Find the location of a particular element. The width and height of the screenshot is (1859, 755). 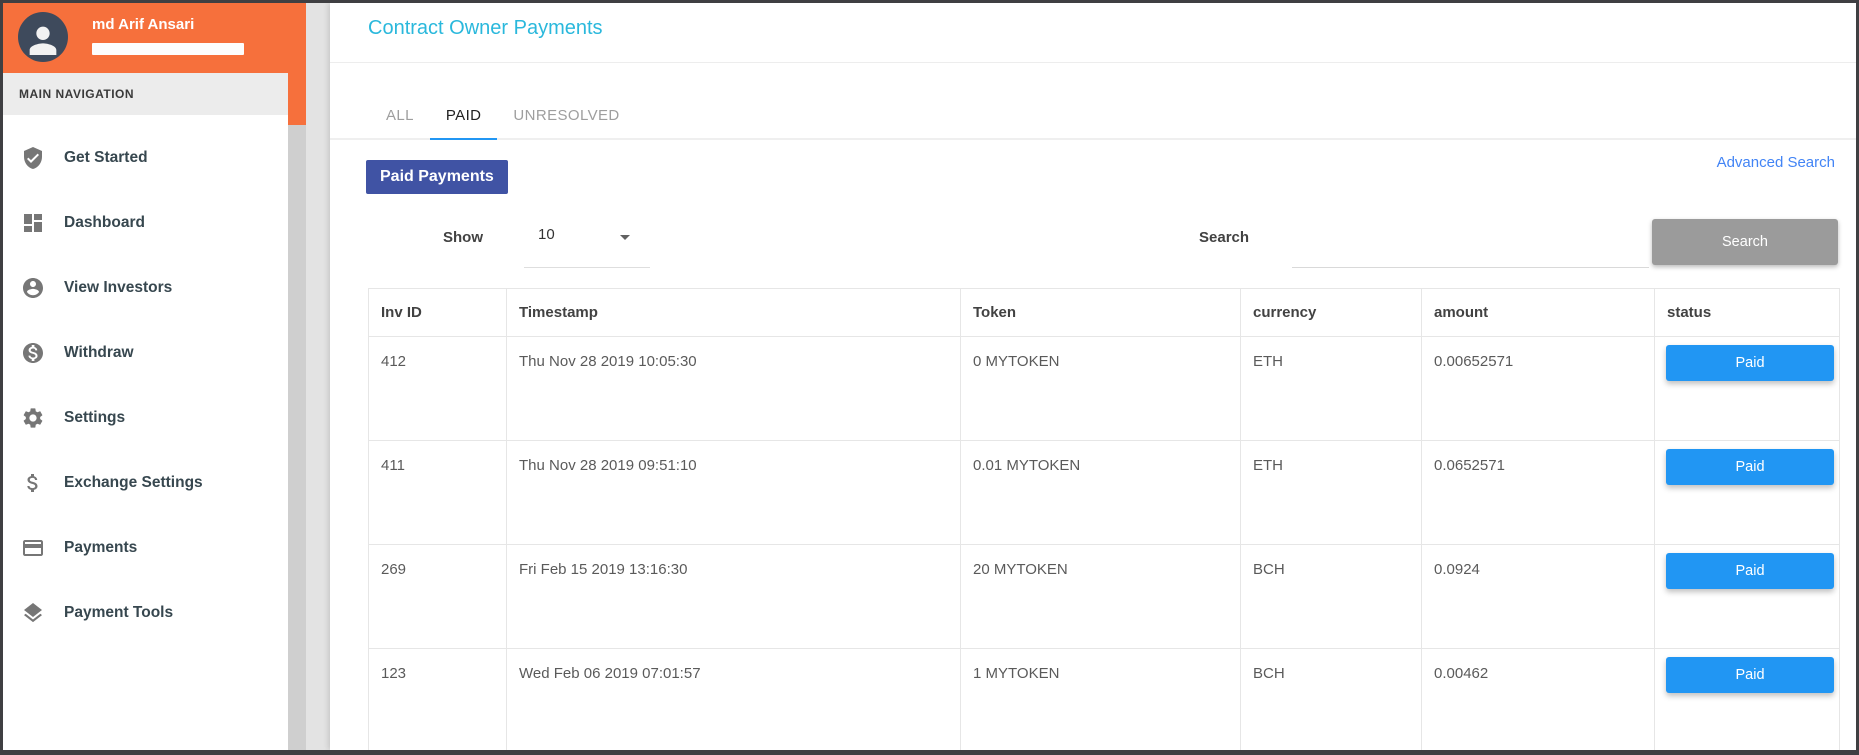

chevron-down-icon is located at coordinates (625, 237).